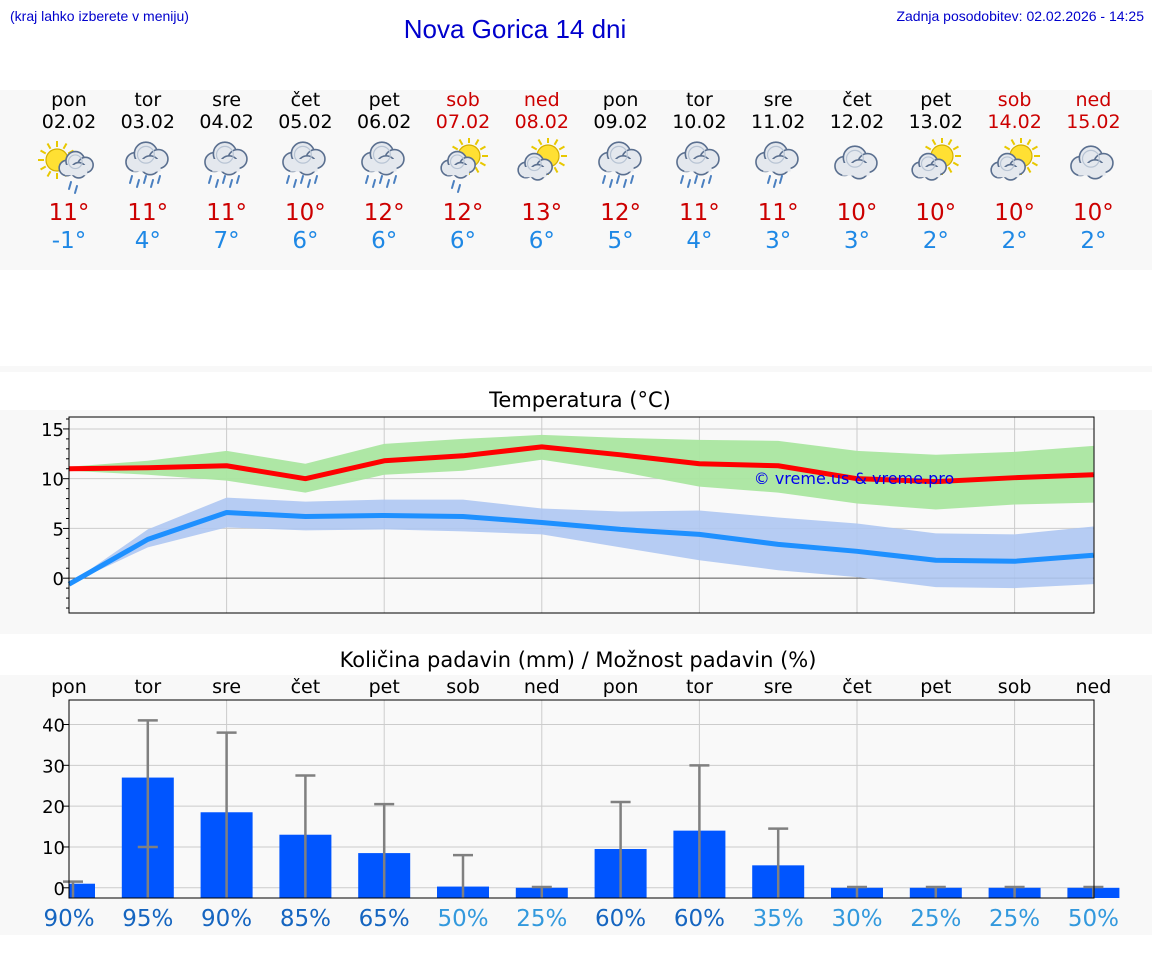 The width and height of the screenshot is (1152, 975). Describe the element at coordinates (226, 241) in the screenshot. I see `temp-min: 7°` at that location.